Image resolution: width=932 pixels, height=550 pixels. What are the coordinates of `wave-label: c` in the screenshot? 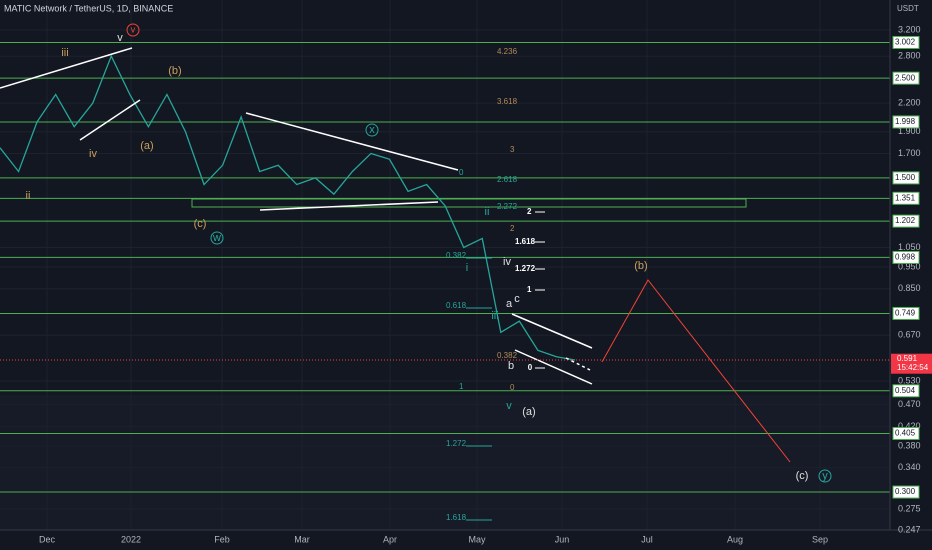 It's located at (517, 299).